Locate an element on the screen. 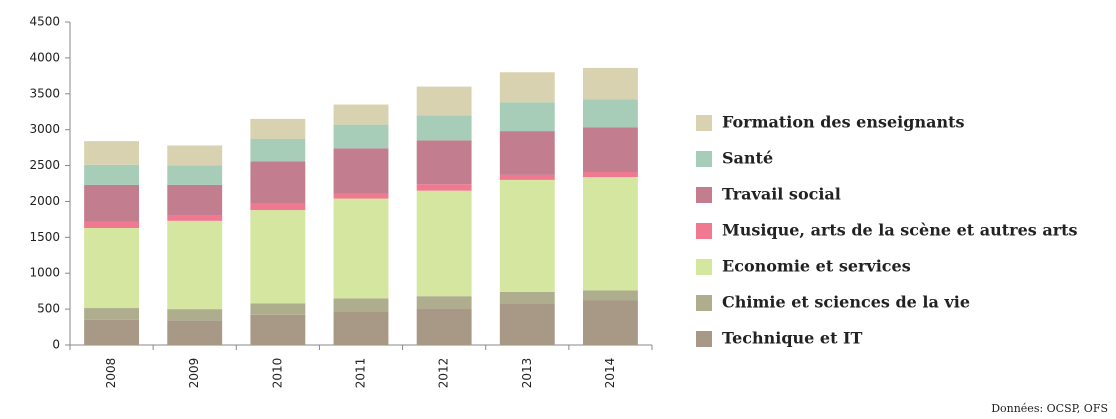 The width and height of the screenshot is (1116, 419). legend-label: Chimie et sciences de la vie is located at coordinates (846, 302).